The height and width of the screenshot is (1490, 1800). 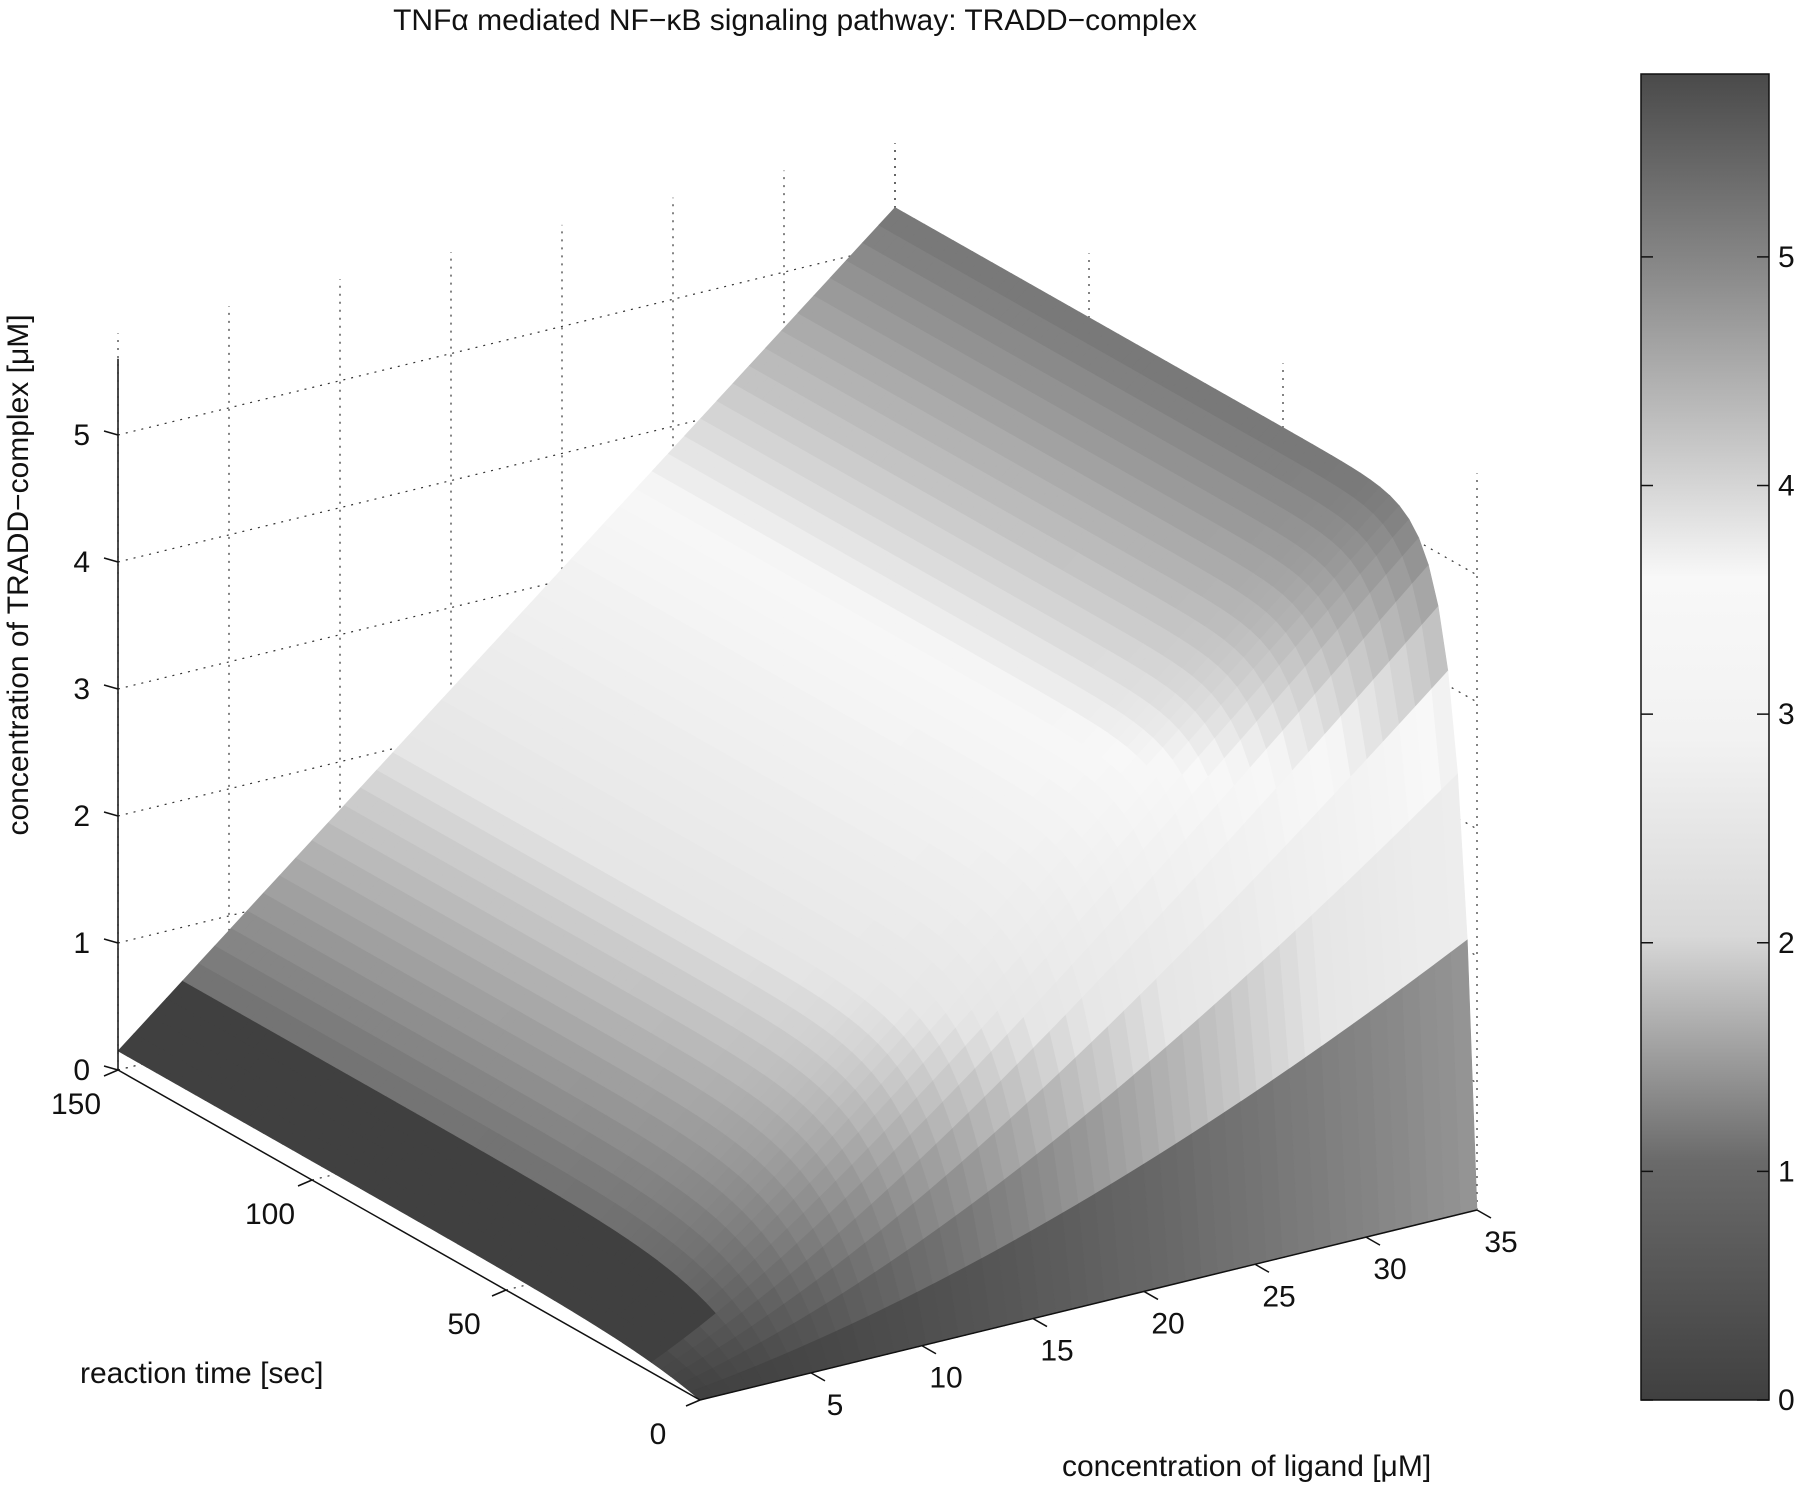 I want to click on colorbar-tick-label: 5, so click(x=1786, y=257).